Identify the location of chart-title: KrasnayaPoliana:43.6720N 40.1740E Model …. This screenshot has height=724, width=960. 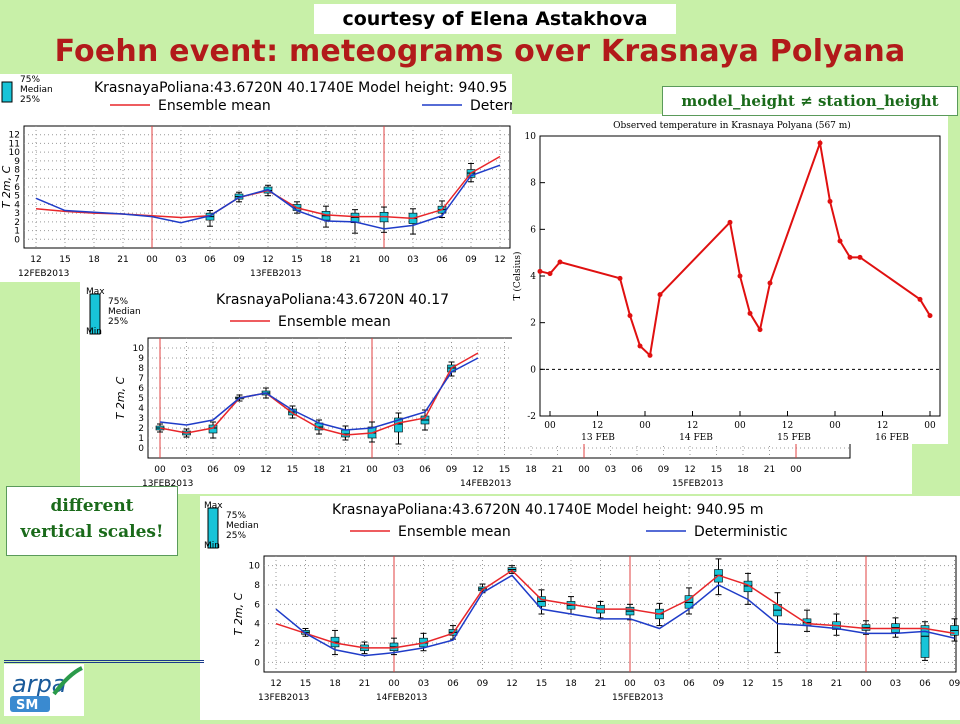
(303, 88).